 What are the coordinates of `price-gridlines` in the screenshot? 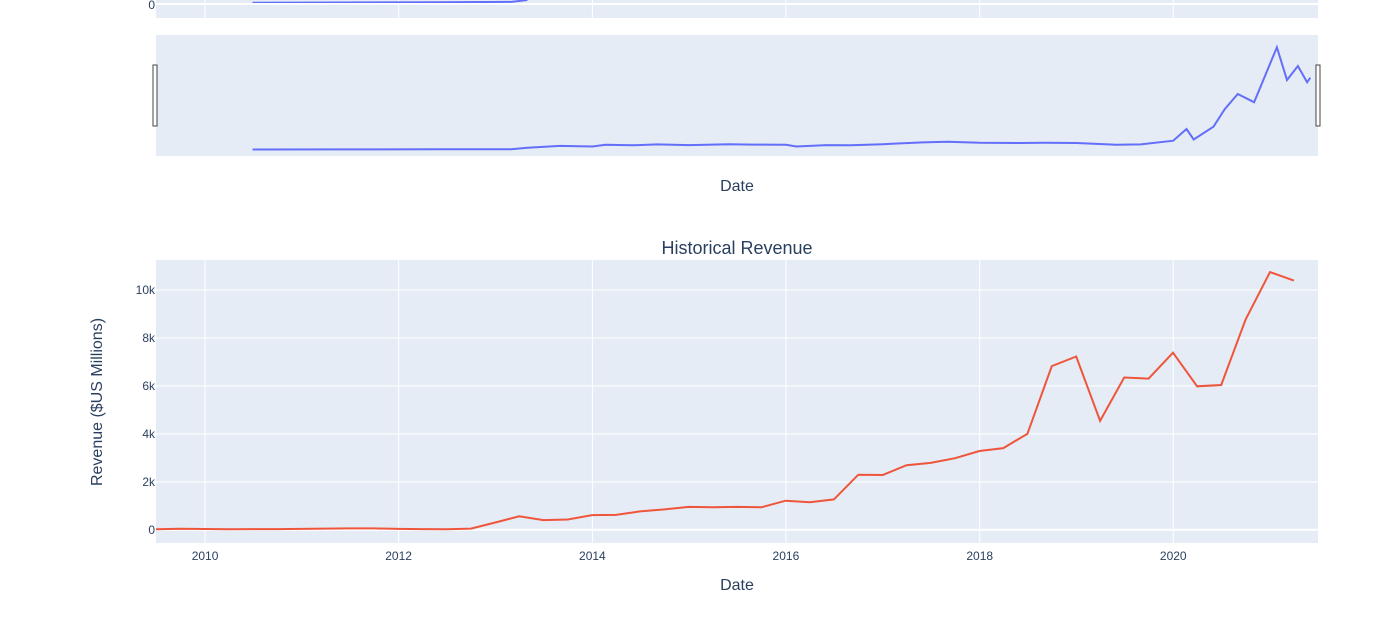 It's located at (689, 9).